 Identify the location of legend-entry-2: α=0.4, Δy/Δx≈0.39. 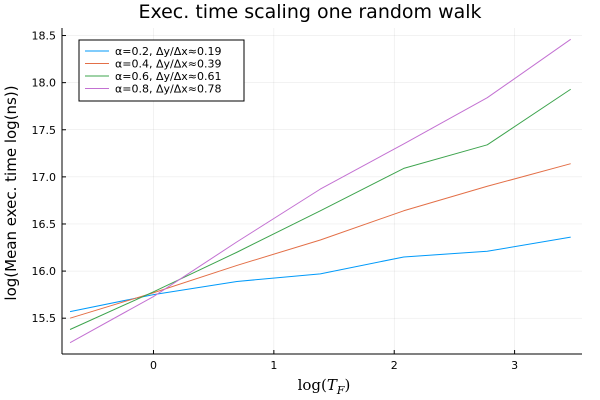
(168, 64).